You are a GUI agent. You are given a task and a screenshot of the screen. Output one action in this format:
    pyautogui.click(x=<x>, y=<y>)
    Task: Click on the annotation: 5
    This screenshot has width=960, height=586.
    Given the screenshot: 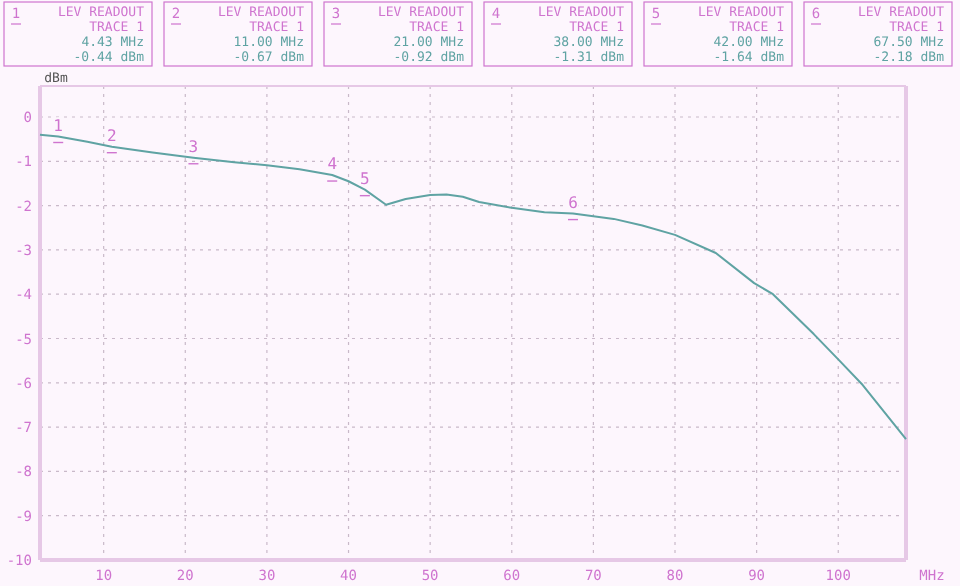 What is the action you would take?
    pyautogui.click(x=365, y=178)
    